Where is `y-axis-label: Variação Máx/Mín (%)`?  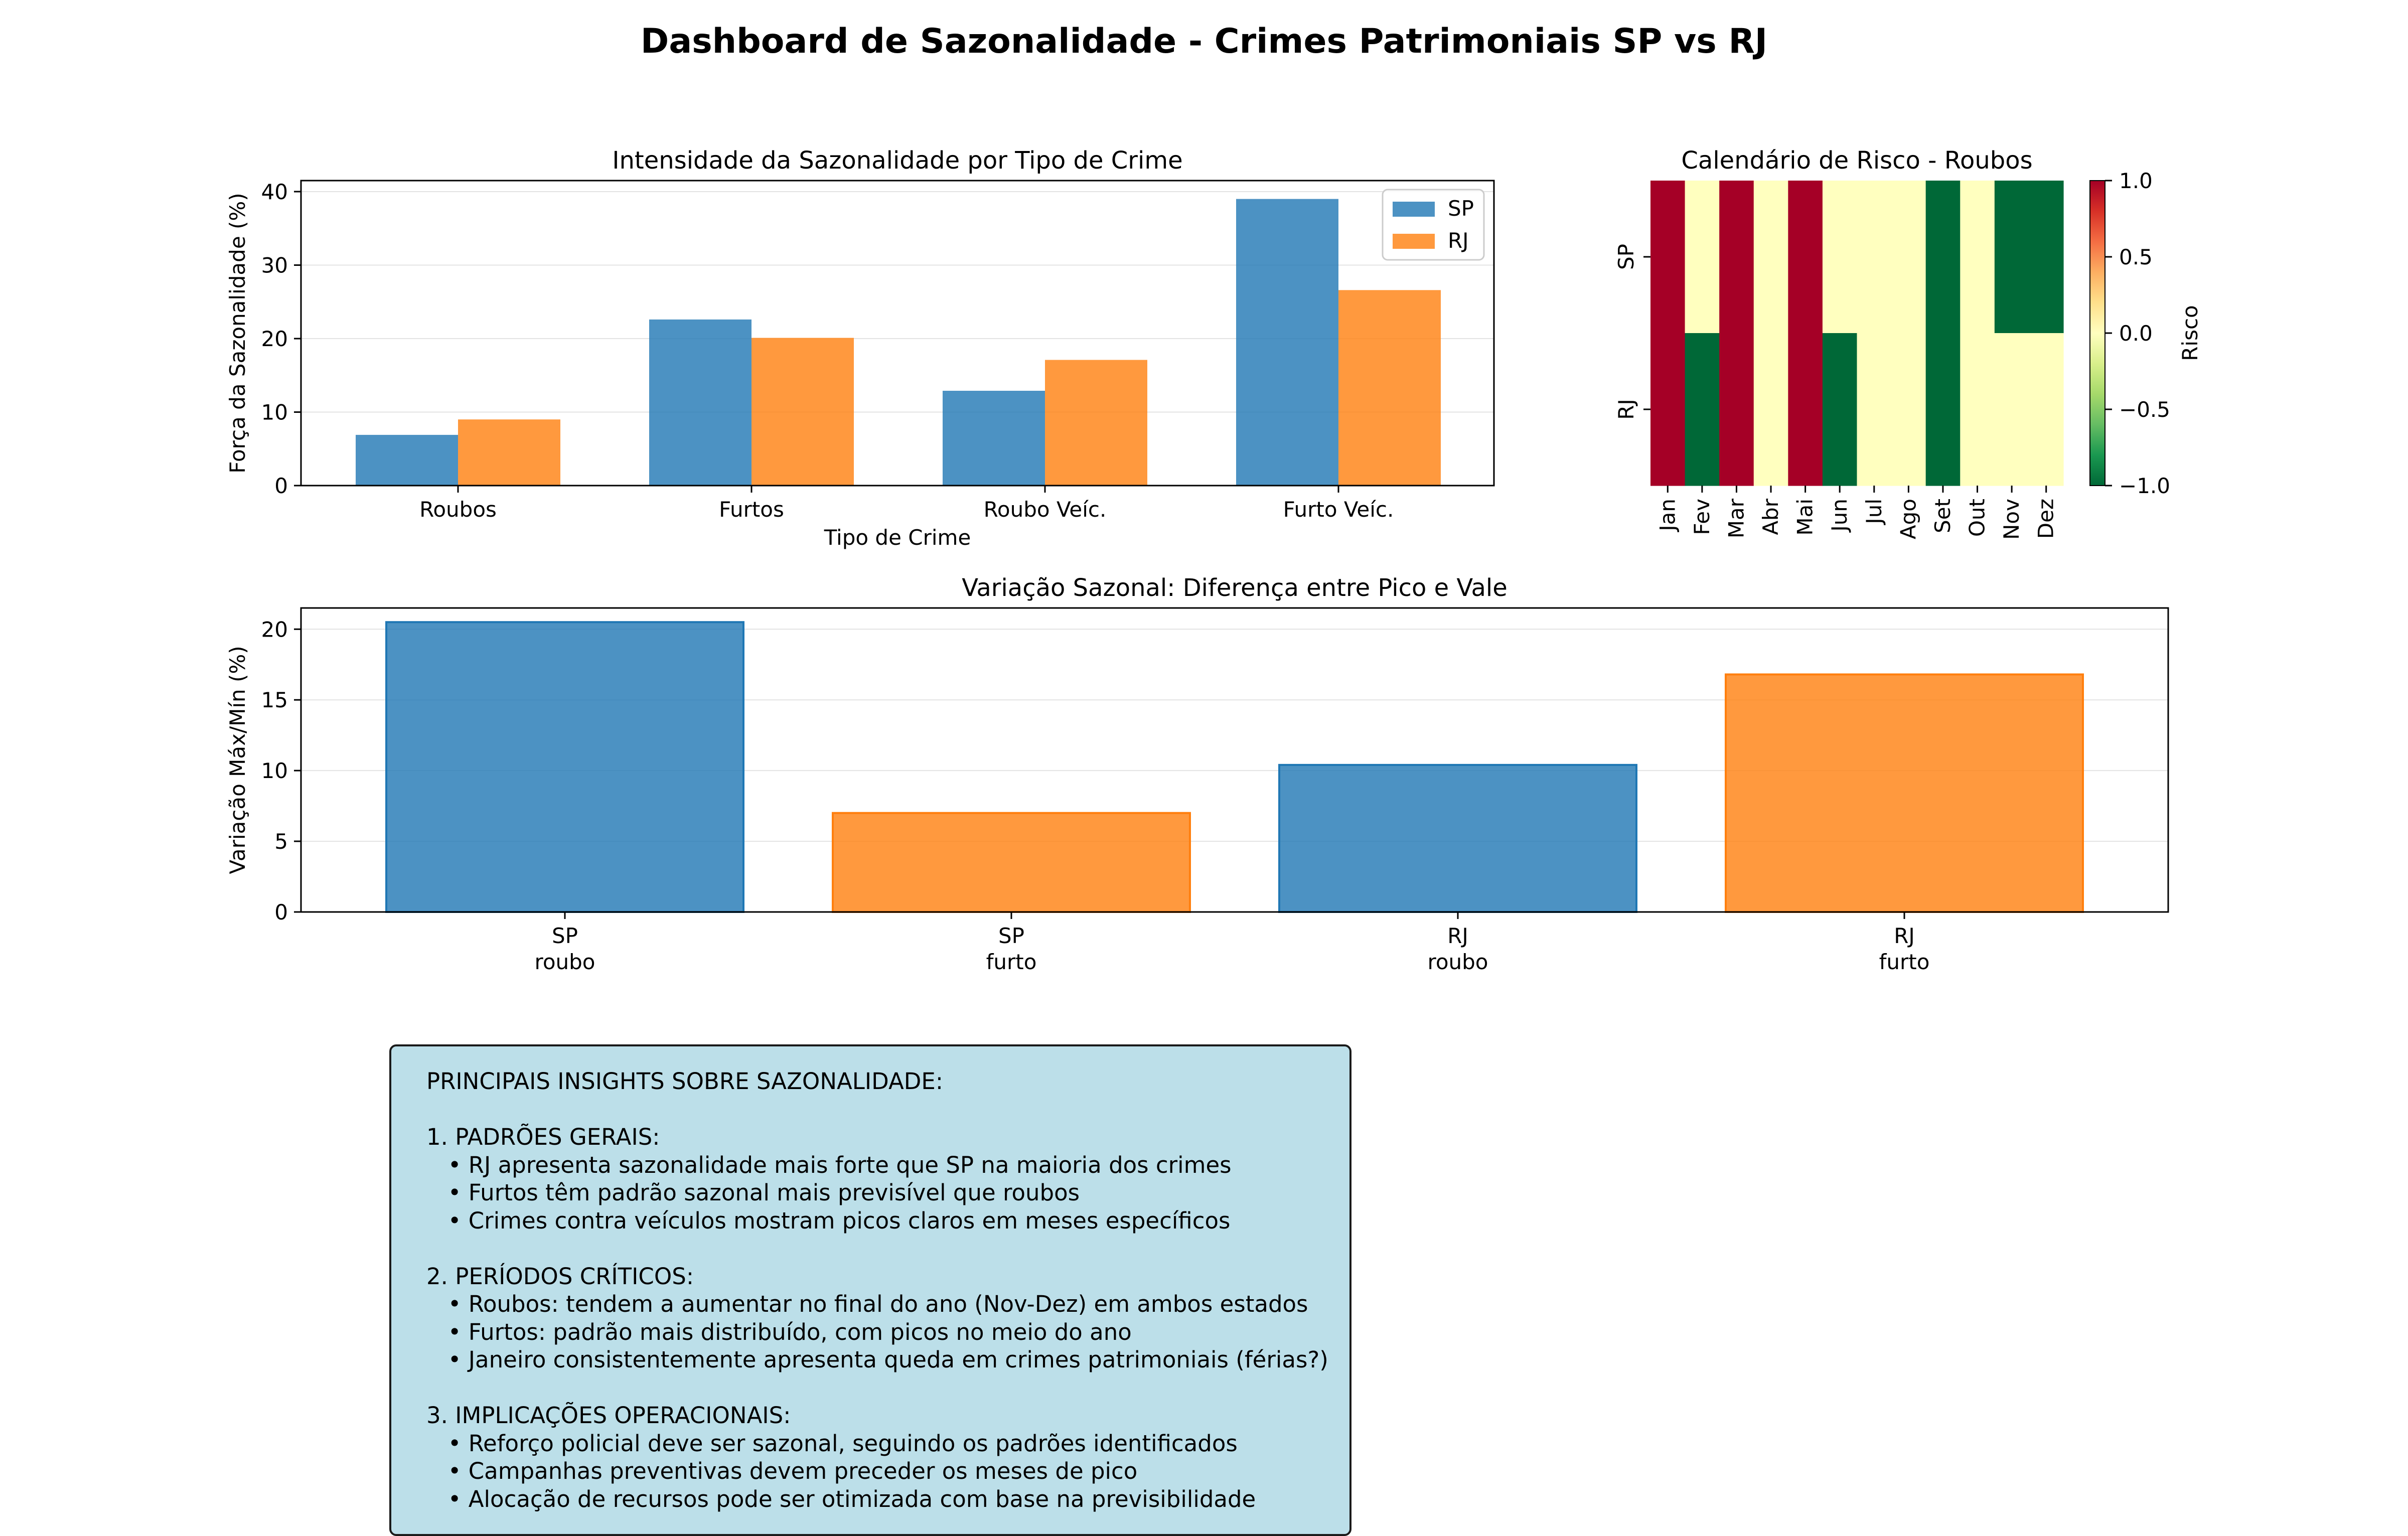
y-axis-label: Variação Máx/Mín (%) is located at coordinates (238, 760).